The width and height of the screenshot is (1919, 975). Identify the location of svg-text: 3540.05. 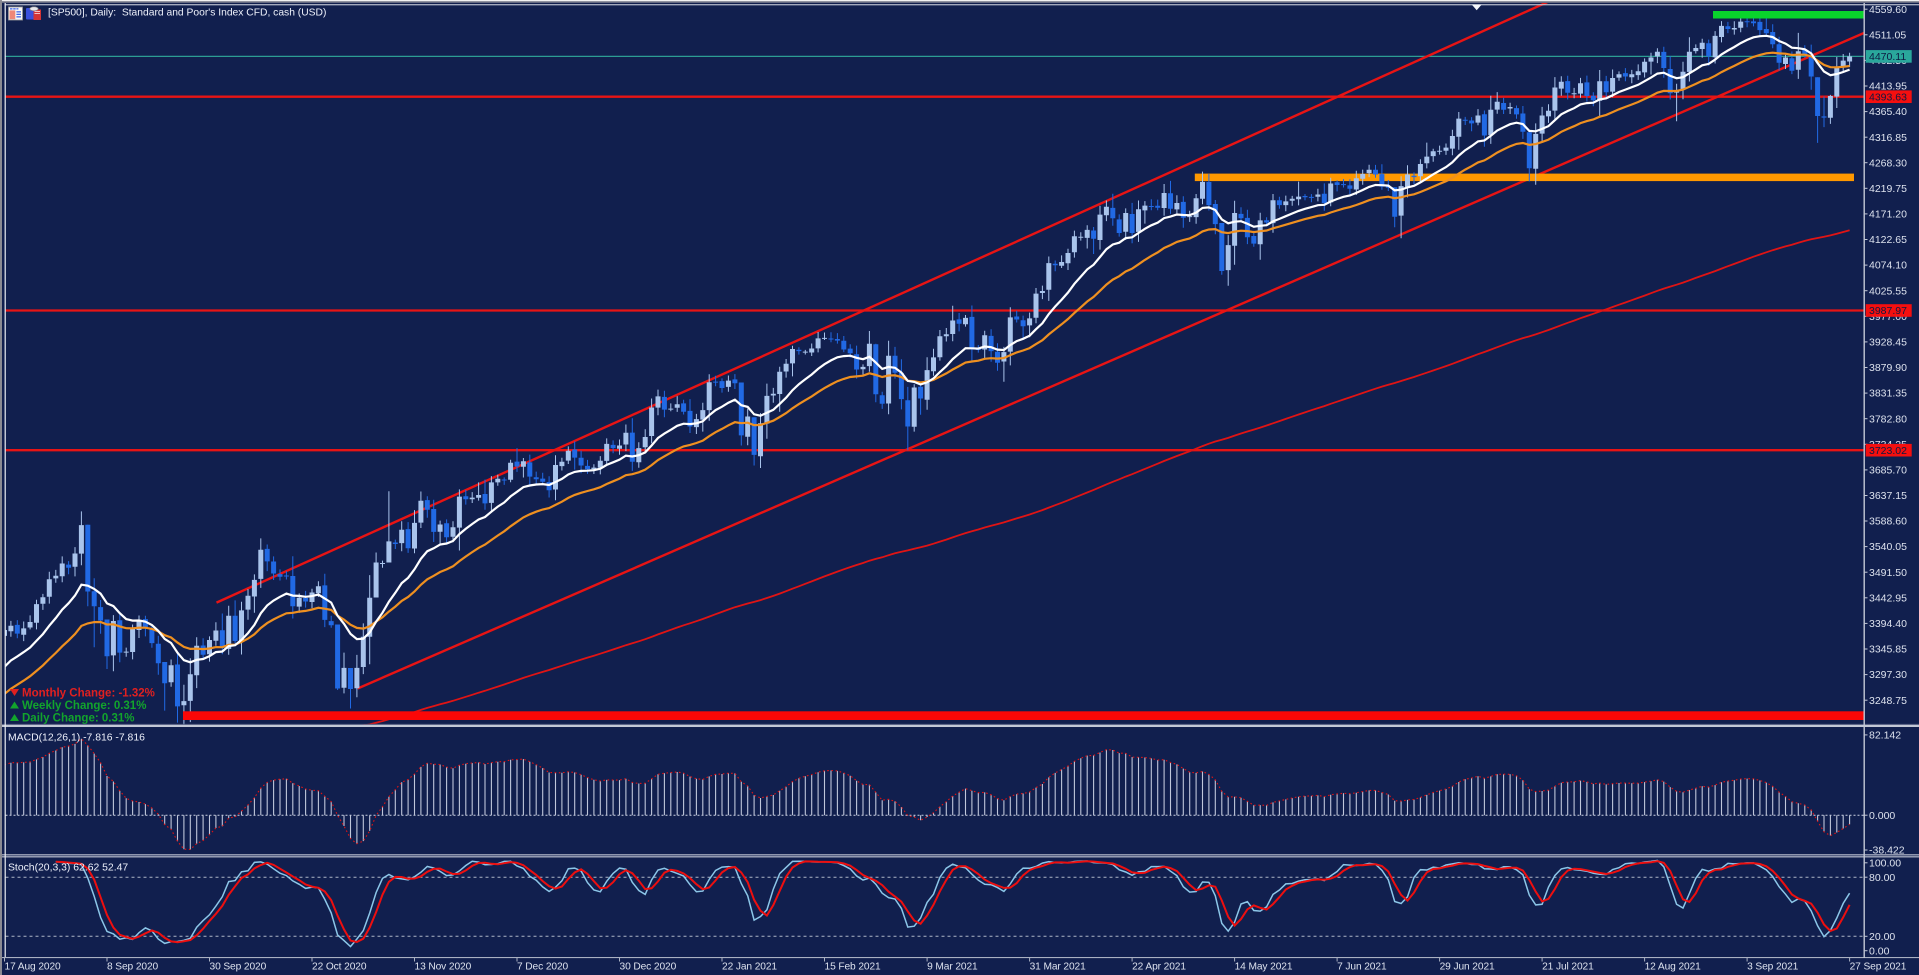
(1888, 547).